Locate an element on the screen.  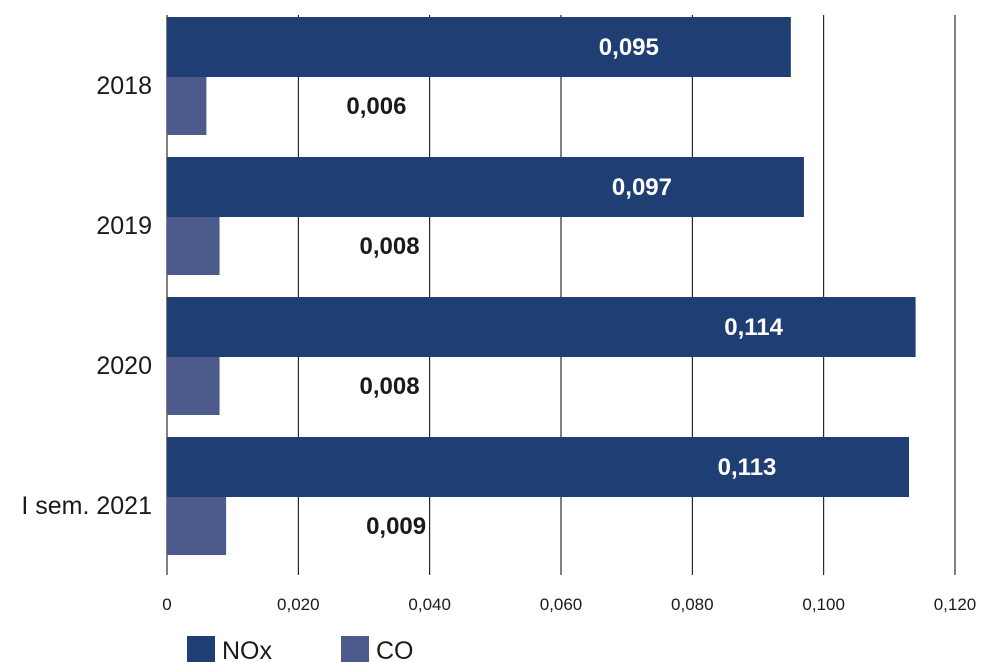
category-label: 2019 is located at coordinates (124, 226).